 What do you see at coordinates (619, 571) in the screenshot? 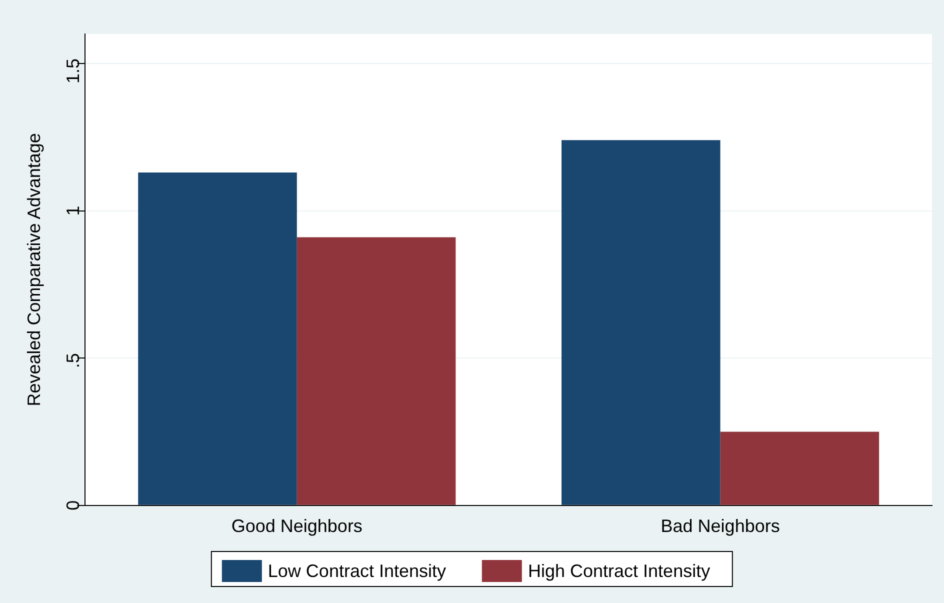
I see `legend-label: High Contract Intensity` at bounding box center [619, 571].